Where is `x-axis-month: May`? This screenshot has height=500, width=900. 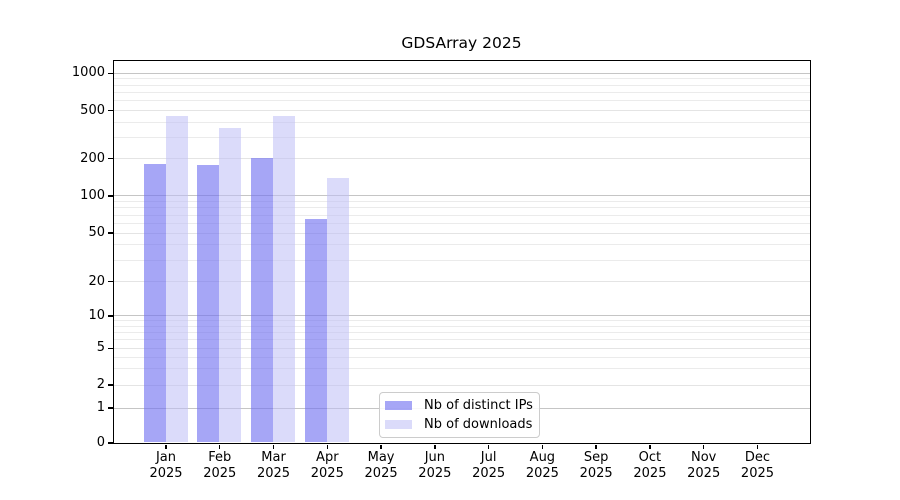 x-axis-month: May is located at coordinates (381, 457).